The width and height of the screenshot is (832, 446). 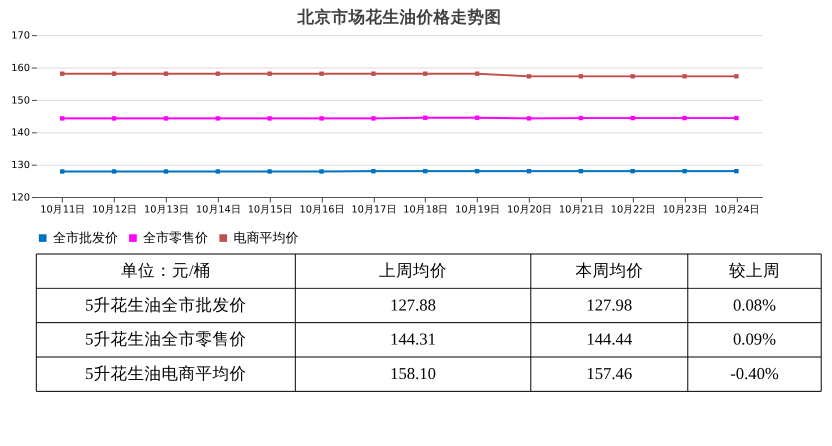 What do you see at coordinates (754, 339) in the screenshot?
I see `text: 0.09%` at bounding box center [754, 339].